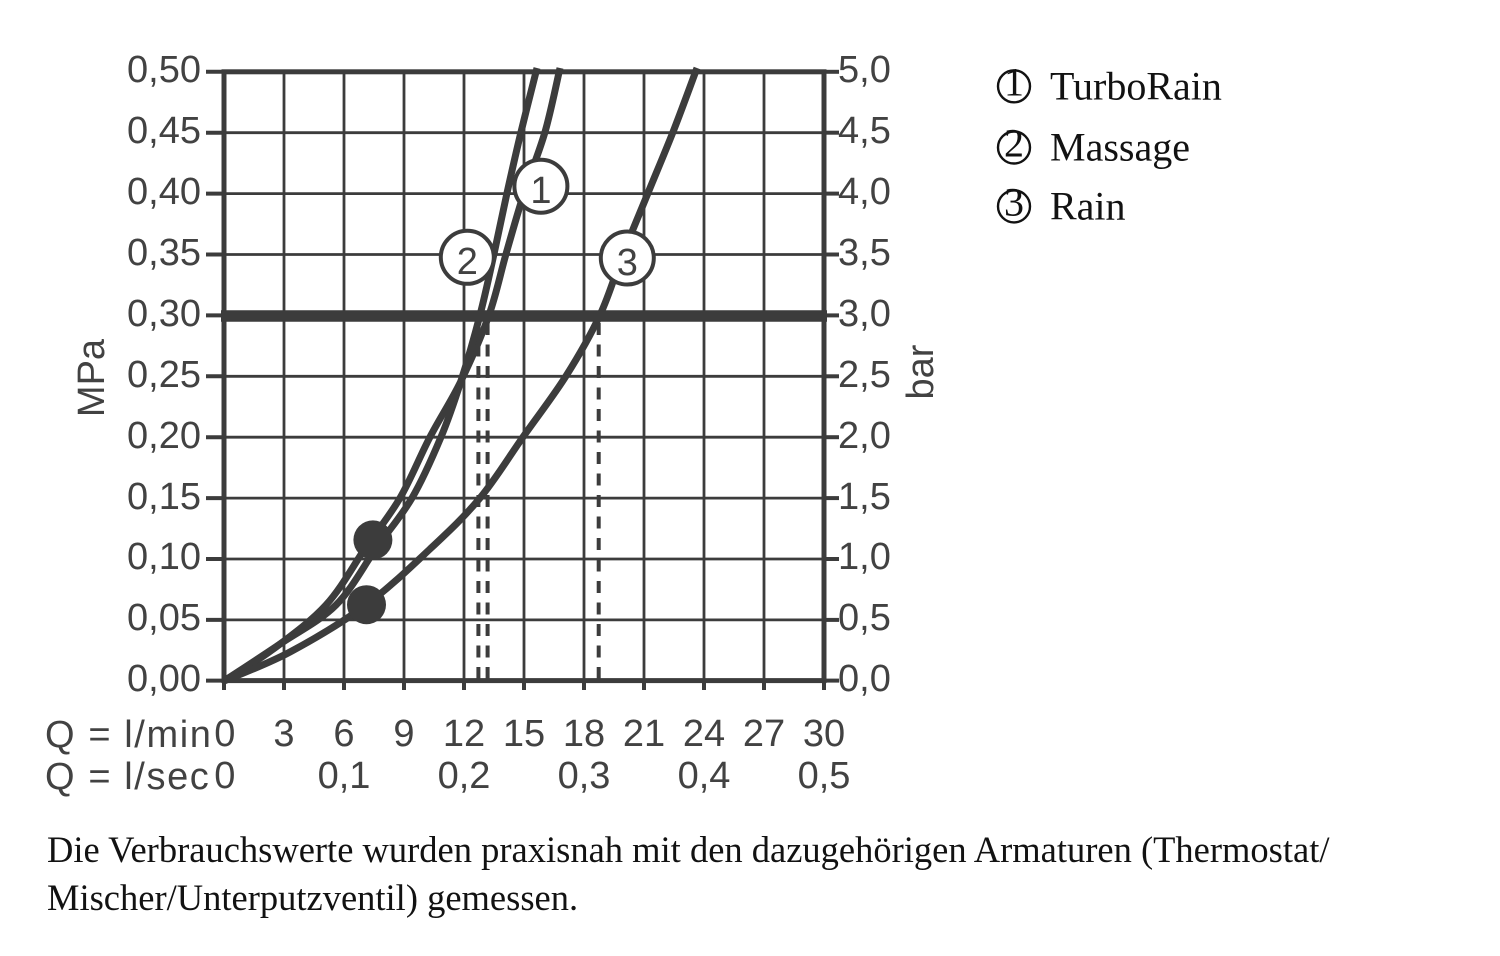  Describe the element at coordinates (403, 734) in the screenshot. I see `svg-text: 9` at that location.